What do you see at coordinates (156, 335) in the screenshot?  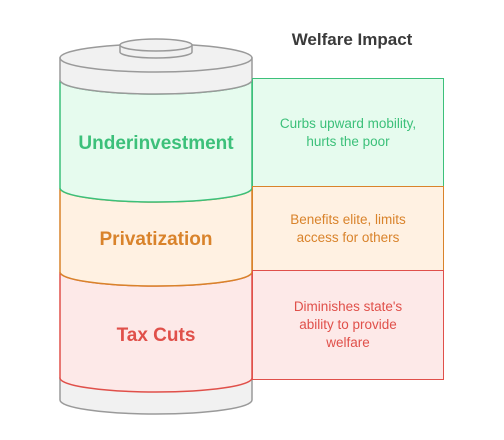 I see `layer-label-tax-cuts: Tax Cuts` at bounding box center [156, 335].